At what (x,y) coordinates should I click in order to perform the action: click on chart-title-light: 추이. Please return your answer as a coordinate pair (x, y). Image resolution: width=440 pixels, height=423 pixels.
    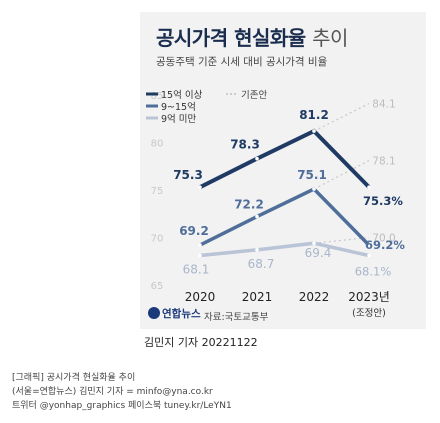
    Looking at the image, I should click on (330, 38).